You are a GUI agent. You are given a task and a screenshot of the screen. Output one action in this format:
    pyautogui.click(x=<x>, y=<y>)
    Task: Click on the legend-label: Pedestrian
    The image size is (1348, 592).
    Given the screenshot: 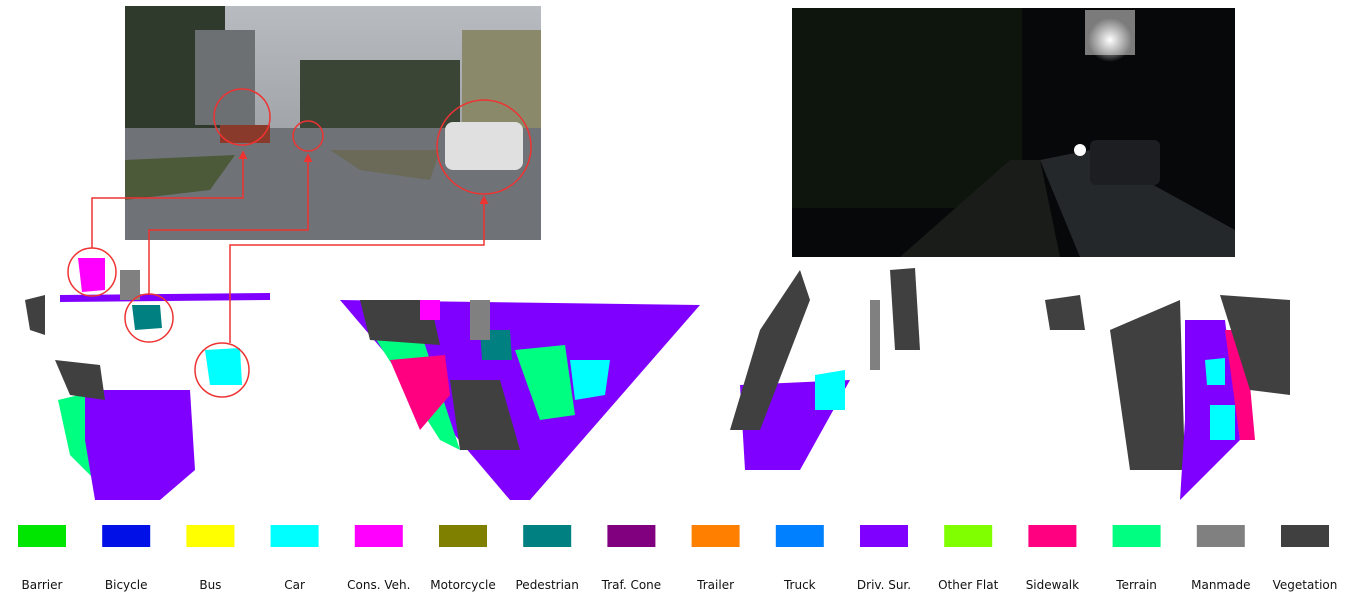 What is the action you would take?
    pyautogui.click(x=547, y=585)
    